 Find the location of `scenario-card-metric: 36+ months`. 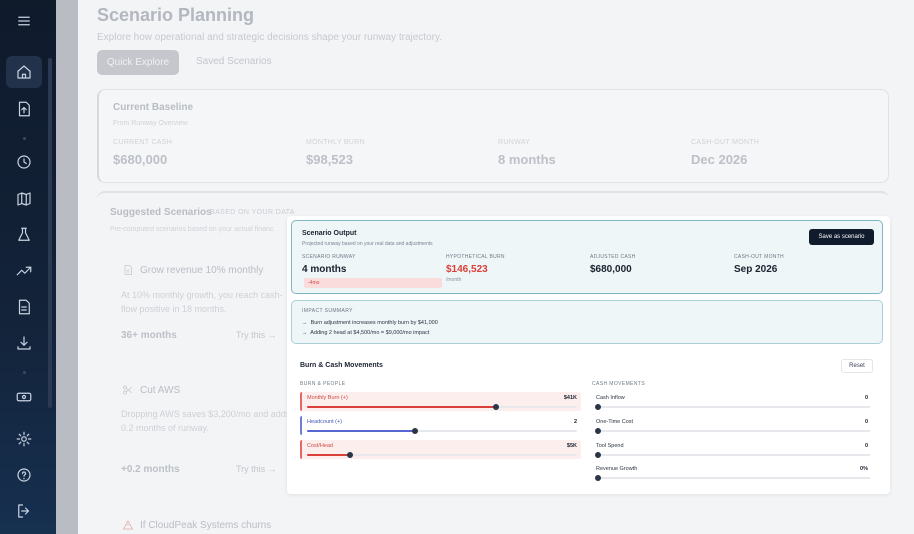

scenario-card-metric: 36+ months is located at coordinates (149, 335).